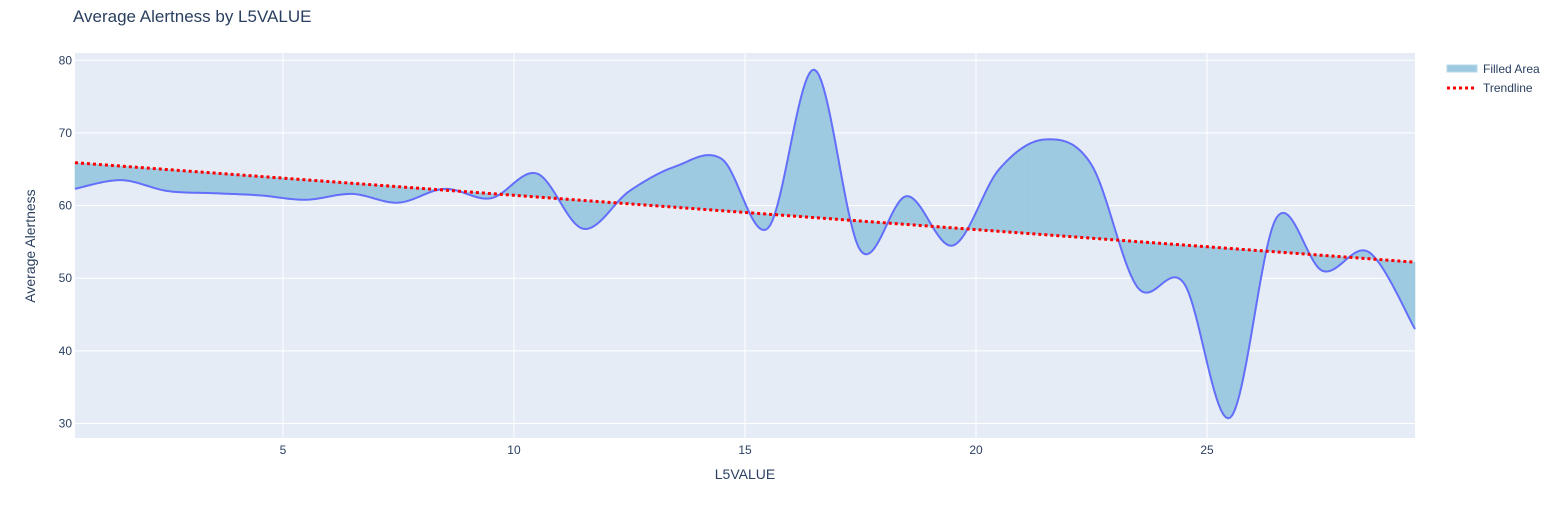 This screenshot has height=514, width=1556. What do you see at coordinates (1493, 78) in the screenshot?
I see `legend: Filled Area Trendline` at bounding box center [1493, 78].